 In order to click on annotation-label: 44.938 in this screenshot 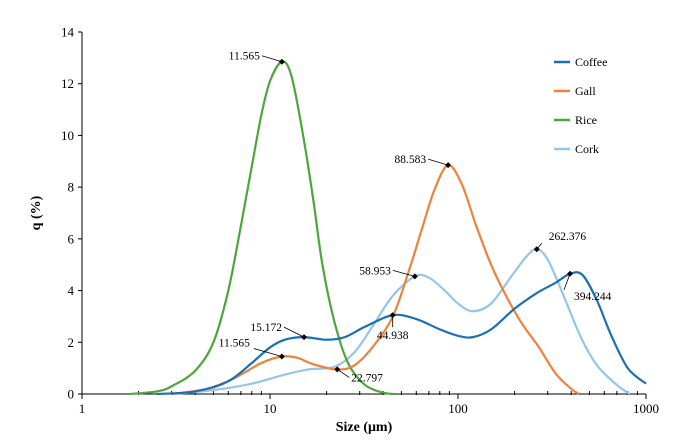, I will do `click(393, 336)`.